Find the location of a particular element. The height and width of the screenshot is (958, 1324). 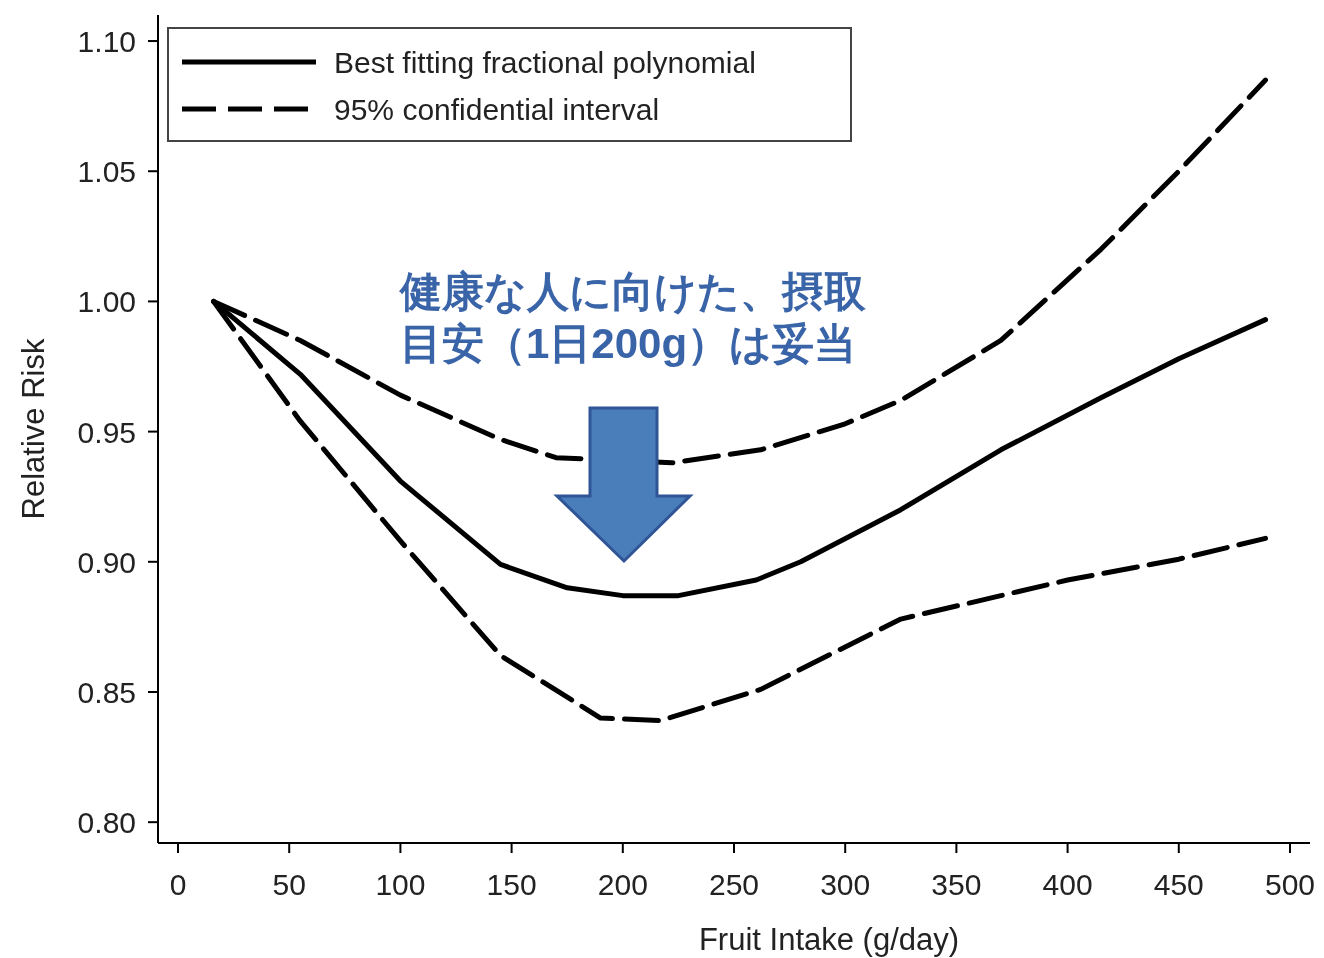

annotation: 目安（1日200g）は妥当 is located at coordinates (628, 343).